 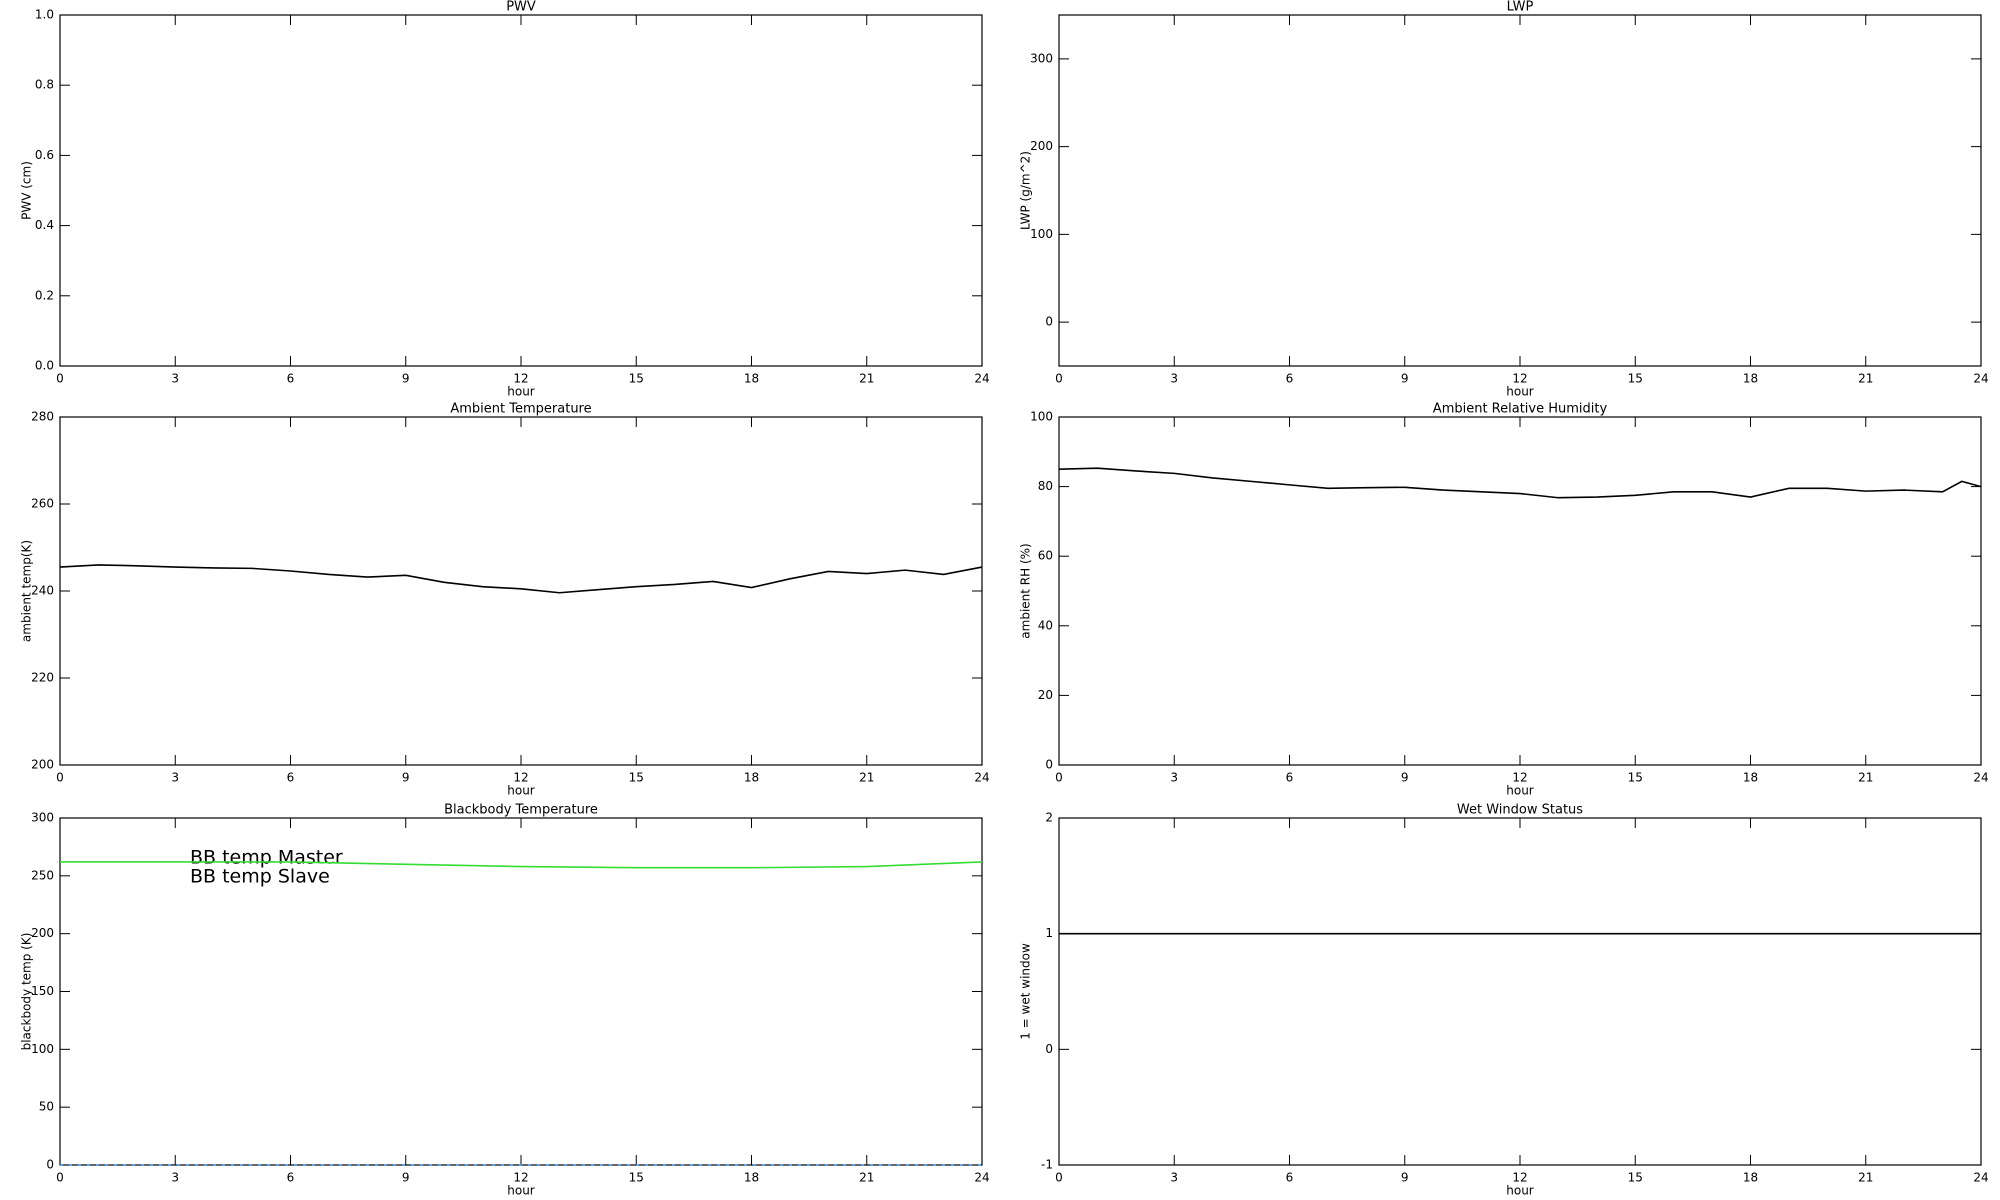 What do you see at coordinates (44, 225) in the screenshot?
I see `y-tick-label: 0.4` at bounding box center [44, 225].